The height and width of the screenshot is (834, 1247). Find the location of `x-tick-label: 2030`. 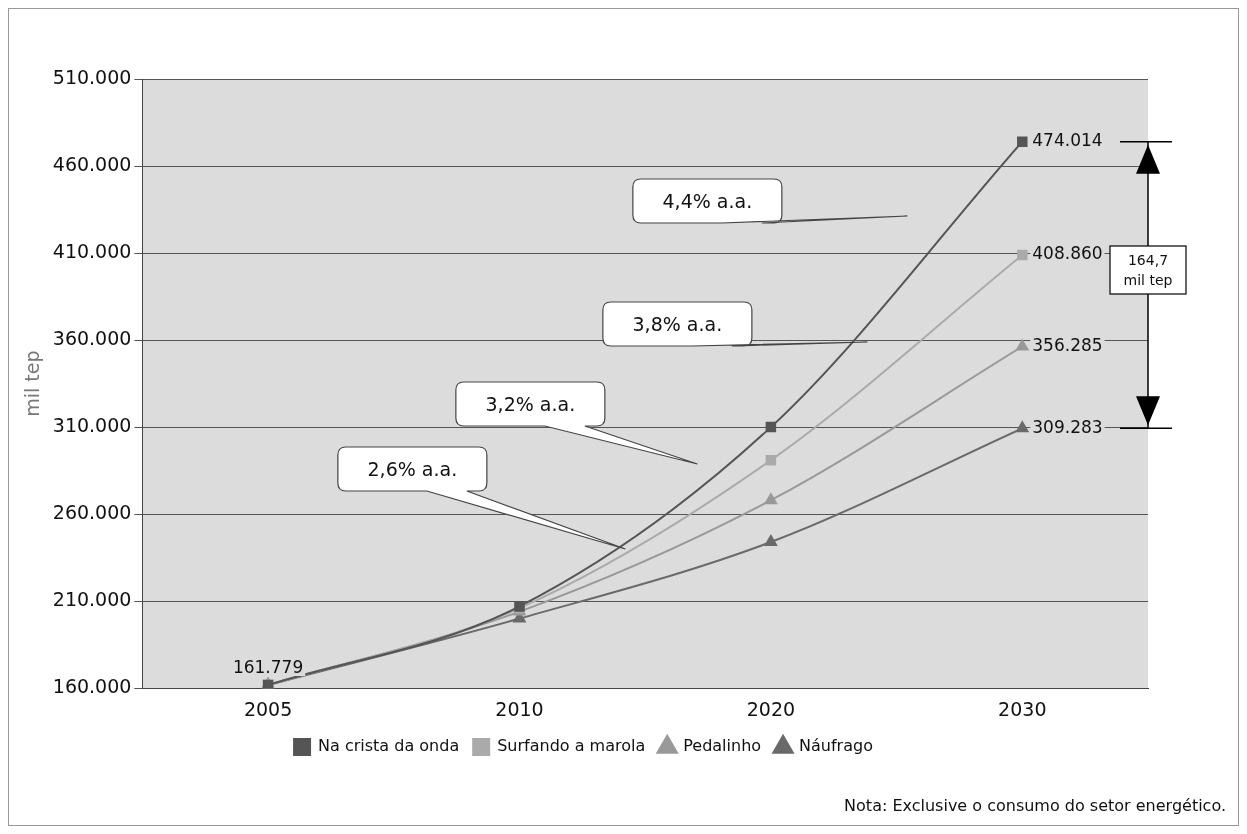

x-tick-label: 2030 is located at coordinates (1022, 708).